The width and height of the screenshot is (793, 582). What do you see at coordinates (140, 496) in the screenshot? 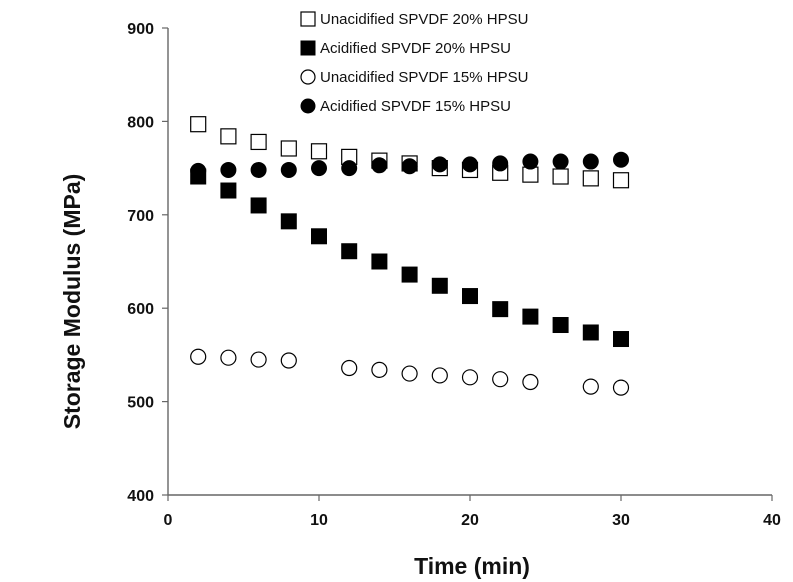
I see `y-tick-label: 400` at bounding box center [140, 496].